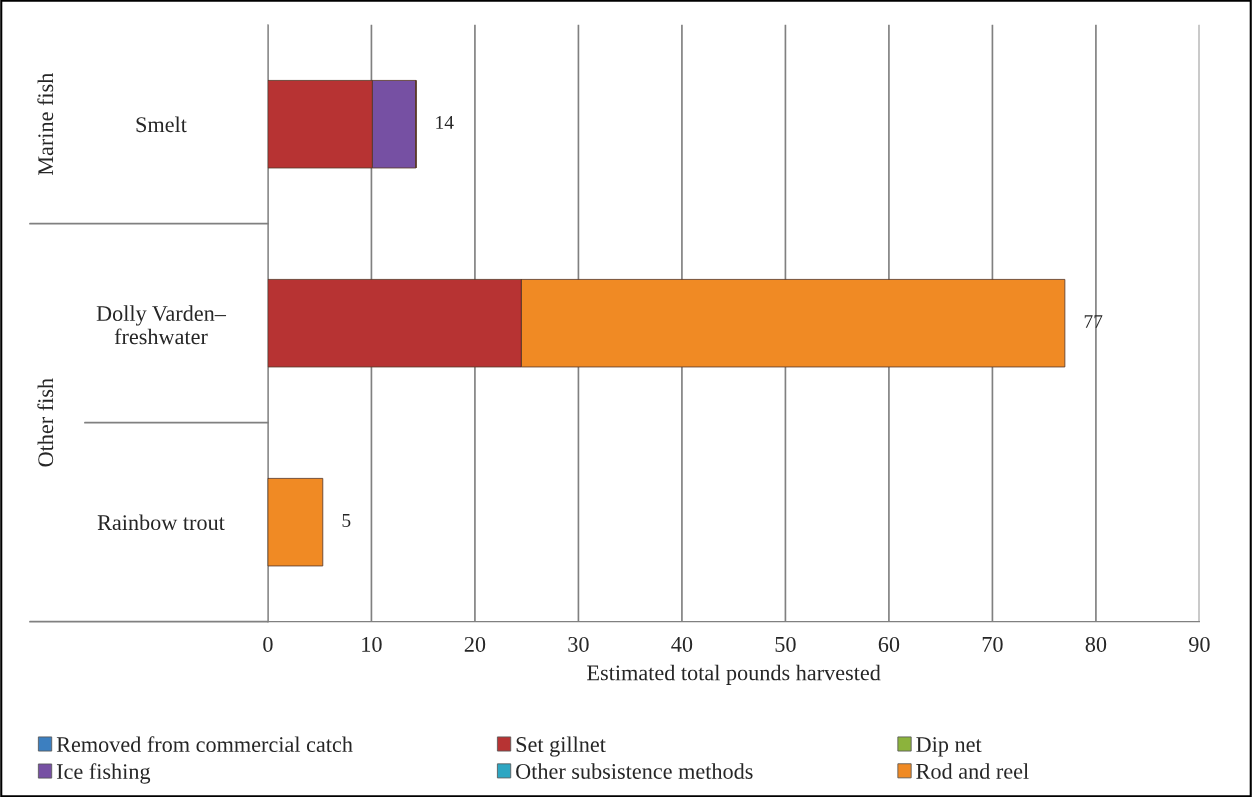  What do you see at coordinates (992, 644) in the screenshot?
I see `x-tick-label: 70` at bounding box center [992, 644].